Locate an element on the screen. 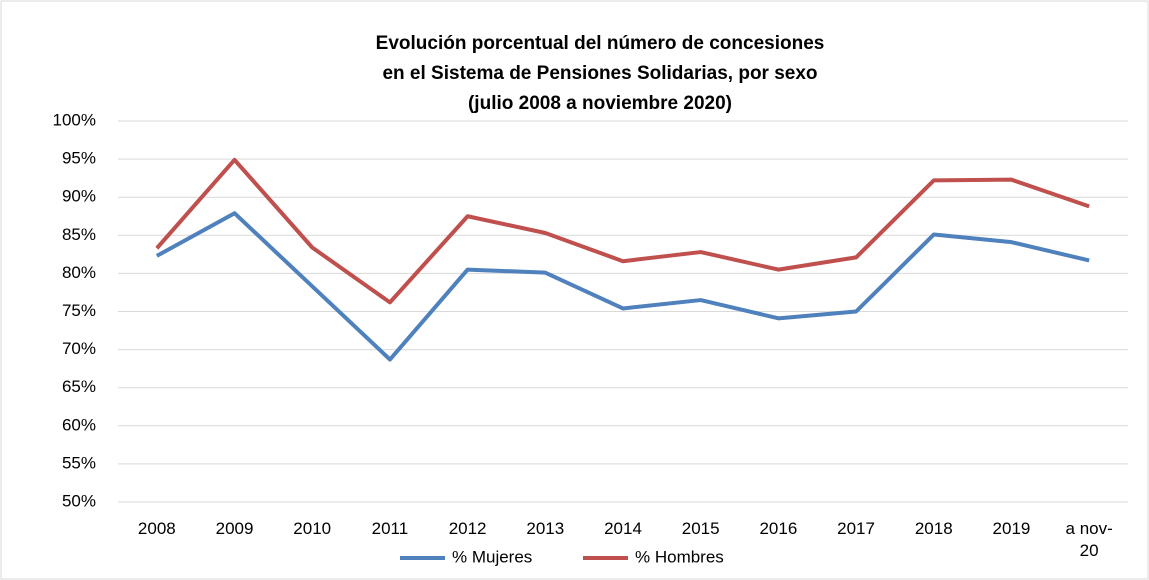 The width and height of the screenshot is (1149, 580). y-tick-label: 100% is located at coordinates (74, 119).